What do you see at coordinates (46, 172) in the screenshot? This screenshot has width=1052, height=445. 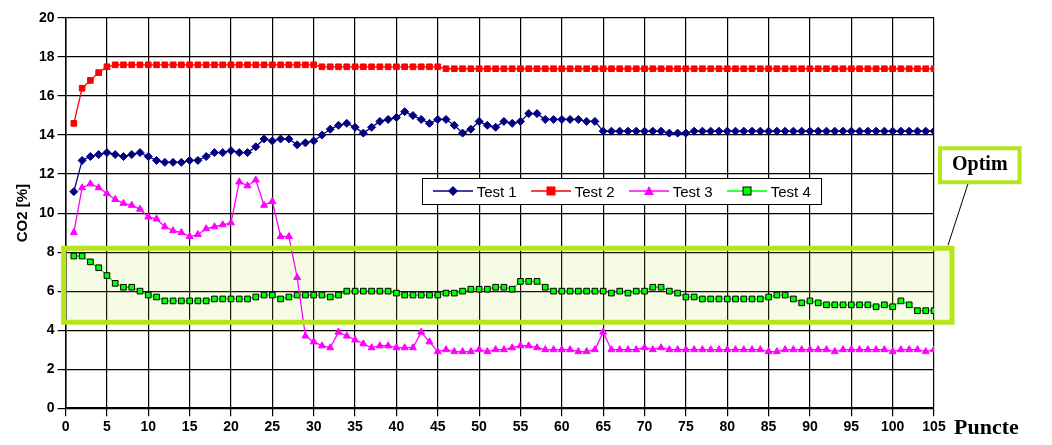 I see `y-tick-label: 12` at bounding box center [46, 172].